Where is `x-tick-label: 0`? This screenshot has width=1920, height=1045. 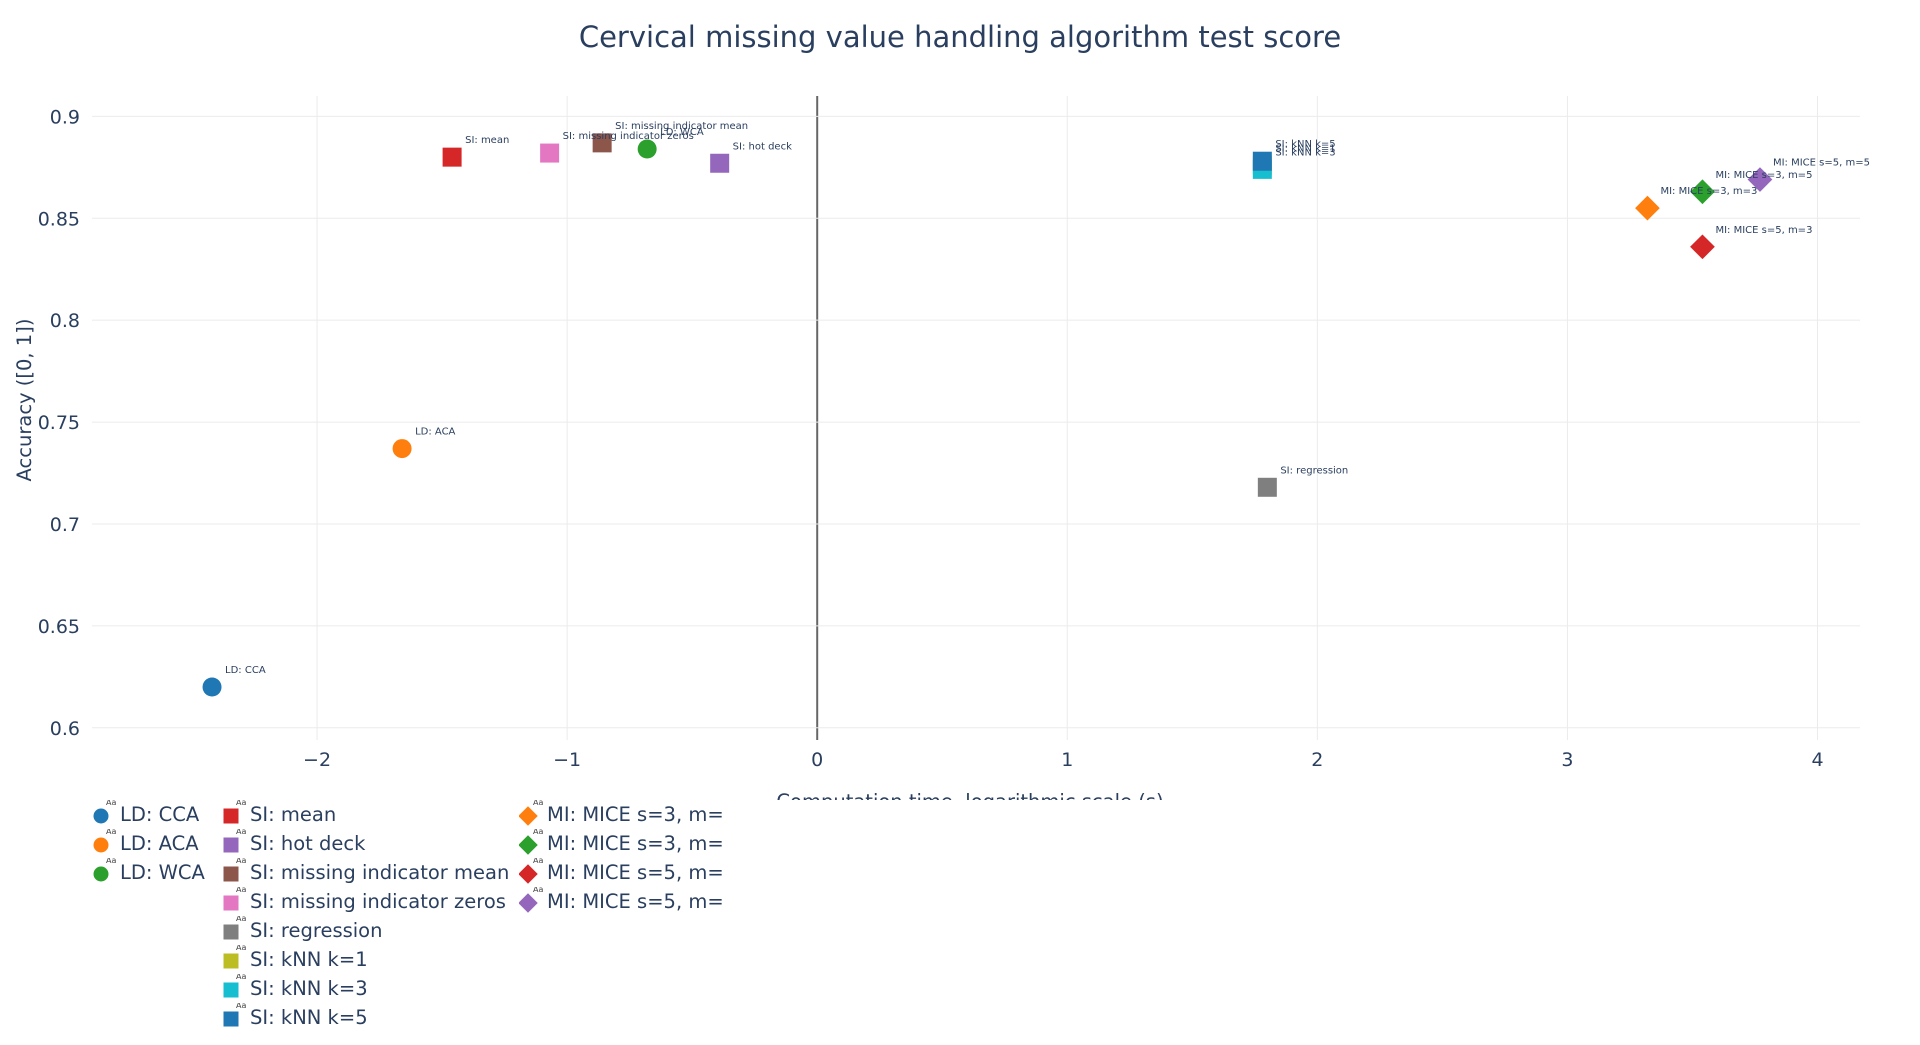 x-tick-label: 0 is located at coordinates (817, 760).